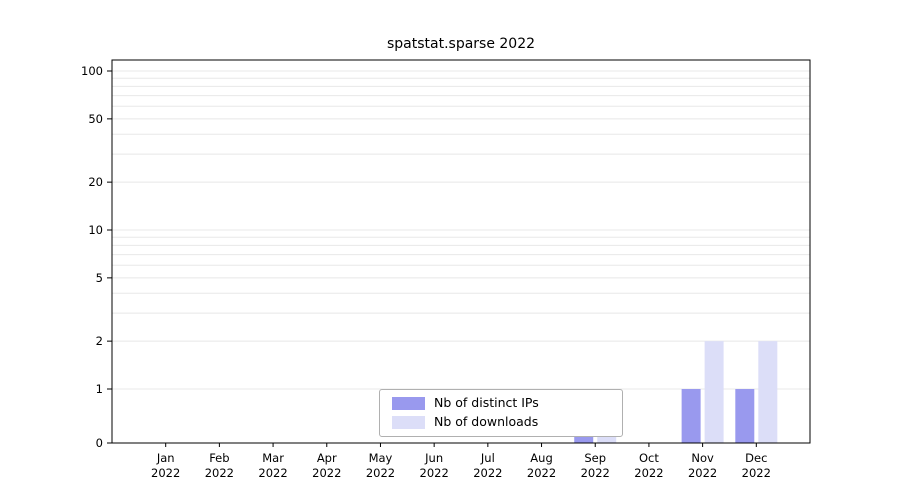 This screenshot has width=900, height=500. What do you see at coordinates (486, 422) in the screenshot?
I see `legend-label-downloads: Nb of downloads` at bounding box center [486, 422].